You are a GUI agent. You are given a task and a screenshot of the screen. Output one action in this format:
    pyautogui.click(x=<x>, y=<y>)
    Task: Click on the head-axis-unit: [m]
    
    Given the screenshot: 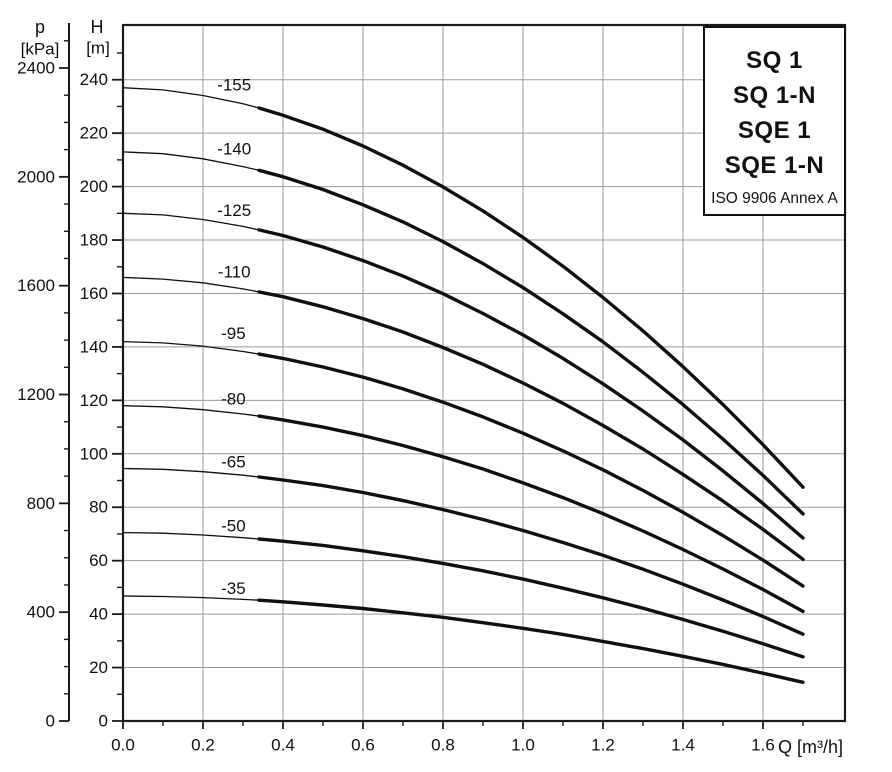 What is the action you would take?
    pyautogui.click(x=98, y=48)
    